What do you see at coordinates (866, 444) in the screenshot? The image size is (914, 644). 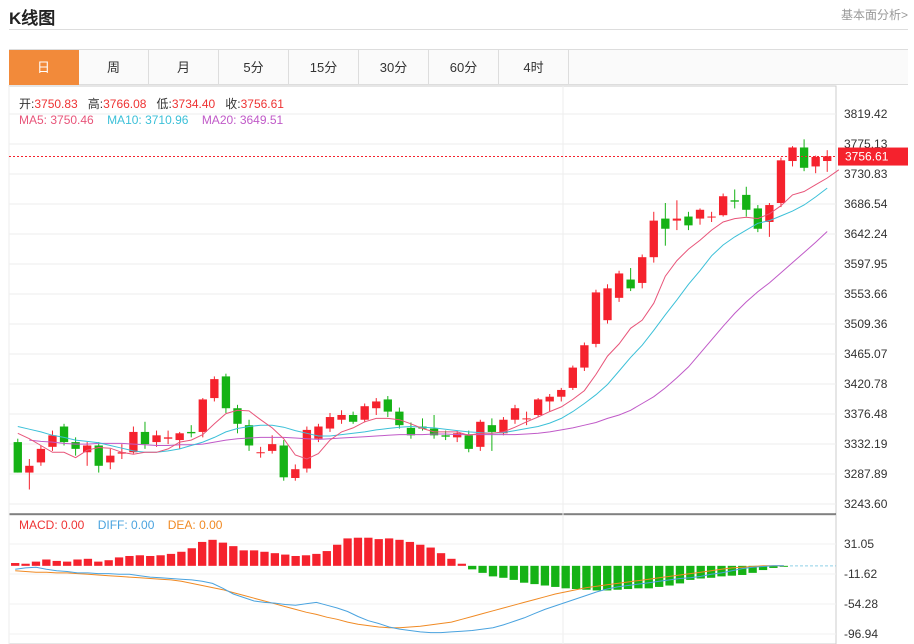 I see `price-tick-label: 3332.19` at bounding box center [866, 444].